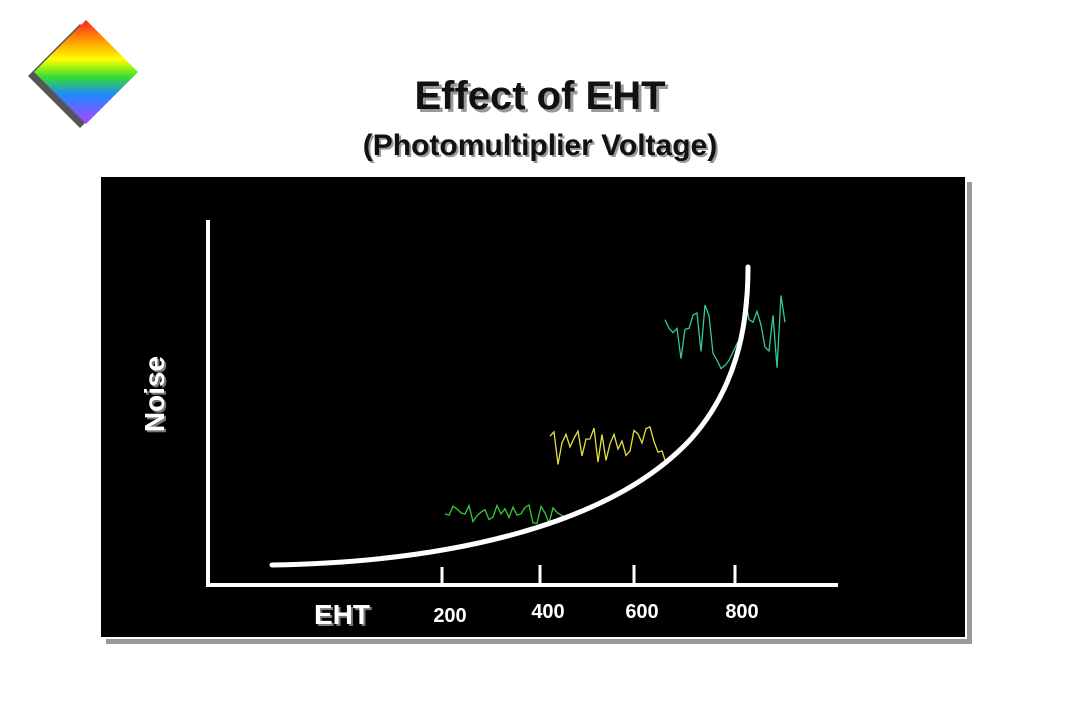  Describe the element at coordinates (449, 616) in the screenshot. I see `x-tick-label: 200` at that location.